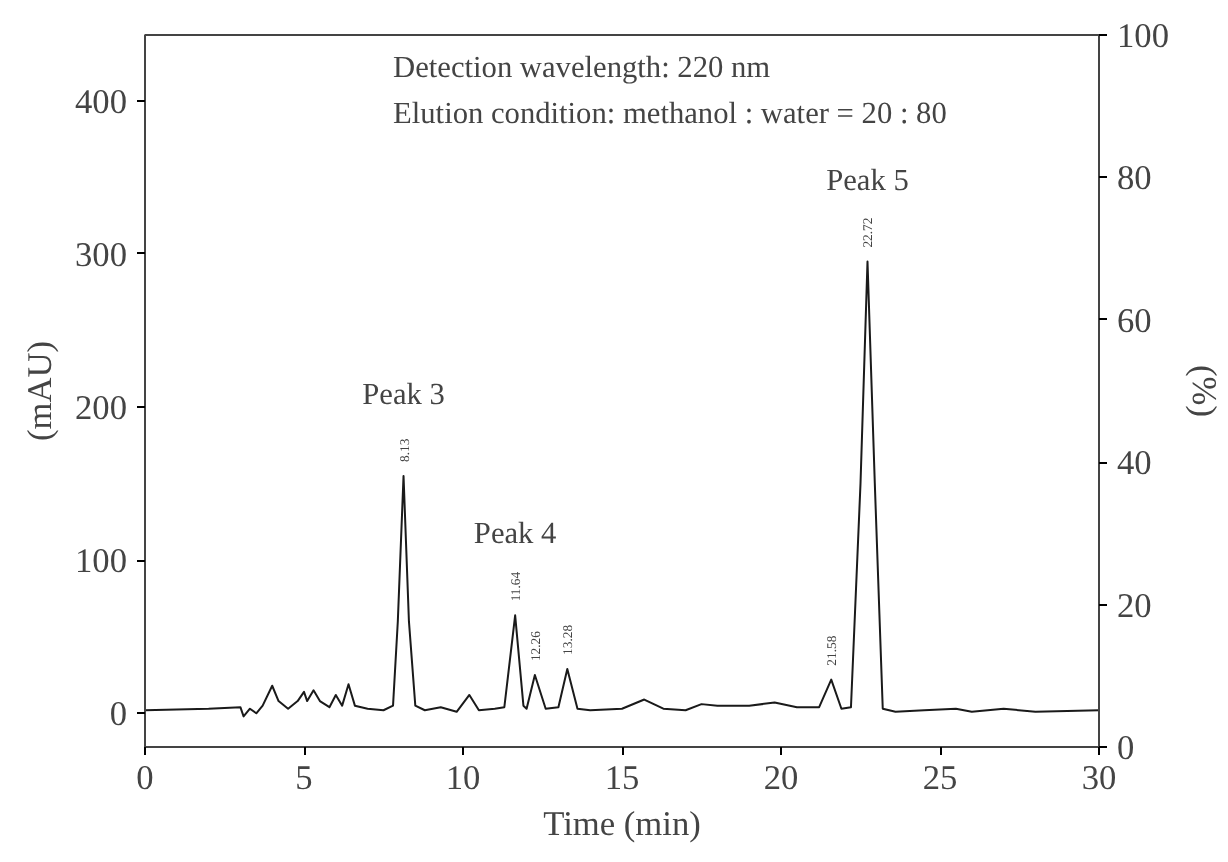 Image resolution: width=1228 pixels, height=862 pixels. What do you see at coordinates (101, 408) in the screenshot?
I see `y-tick-label: 200` at bounding box center [101, 408].